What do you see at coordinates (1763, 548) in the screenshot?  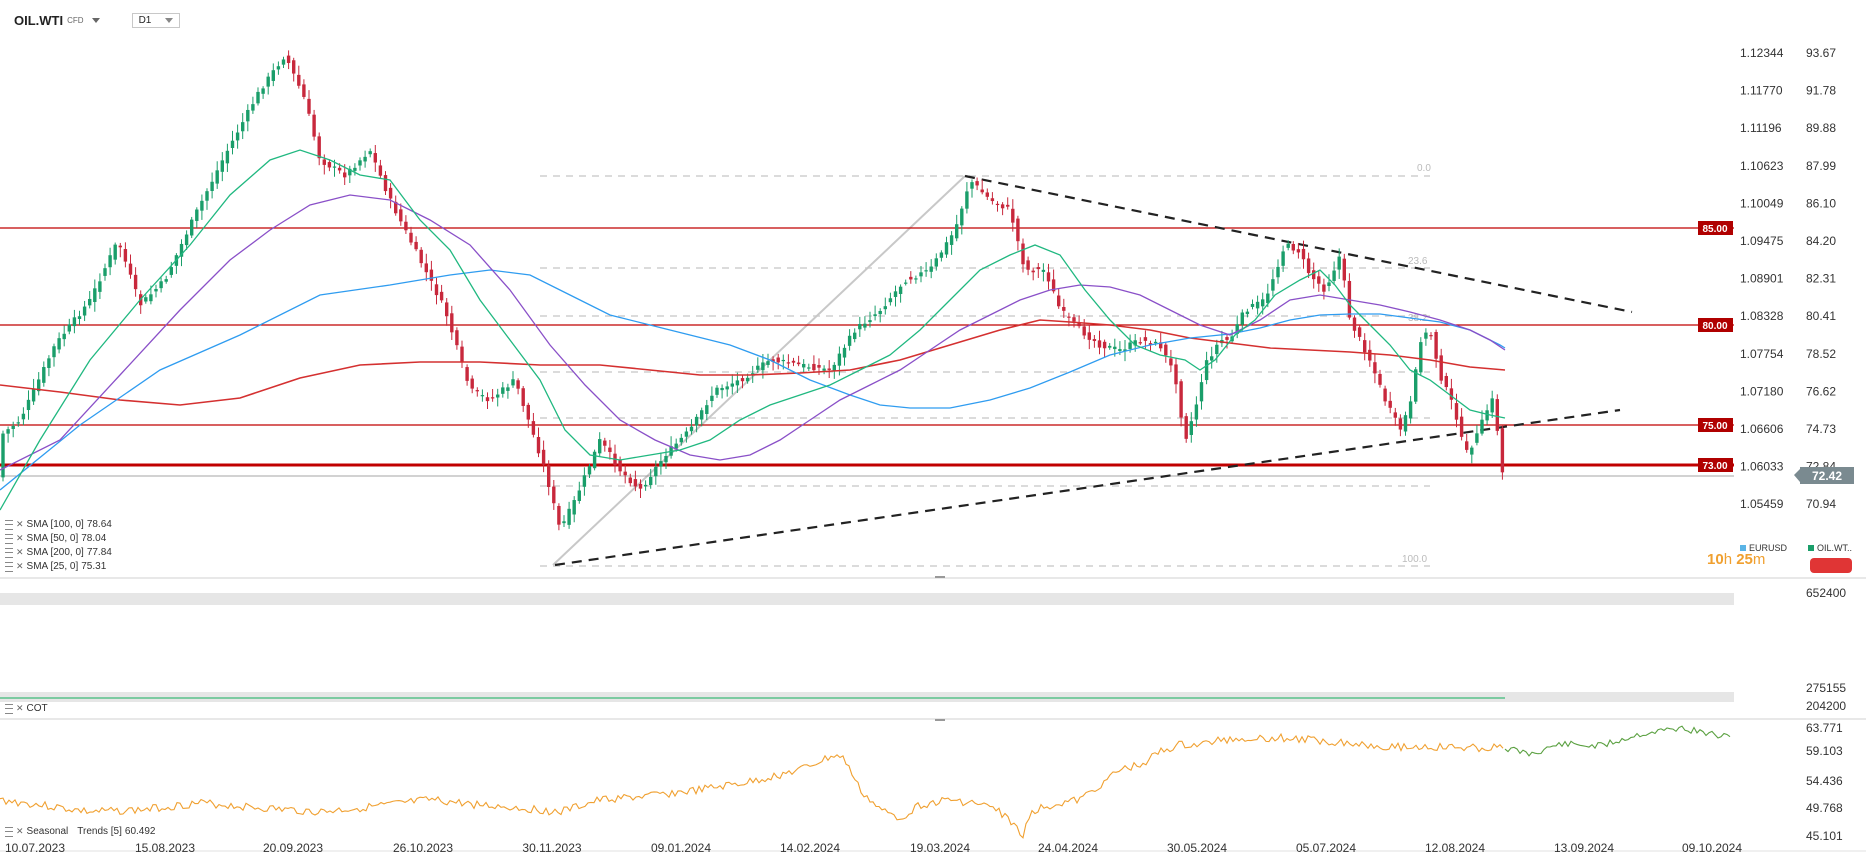 I see `compare-legend-eurusd: EURUSD` at bounding box center [1763, 548].